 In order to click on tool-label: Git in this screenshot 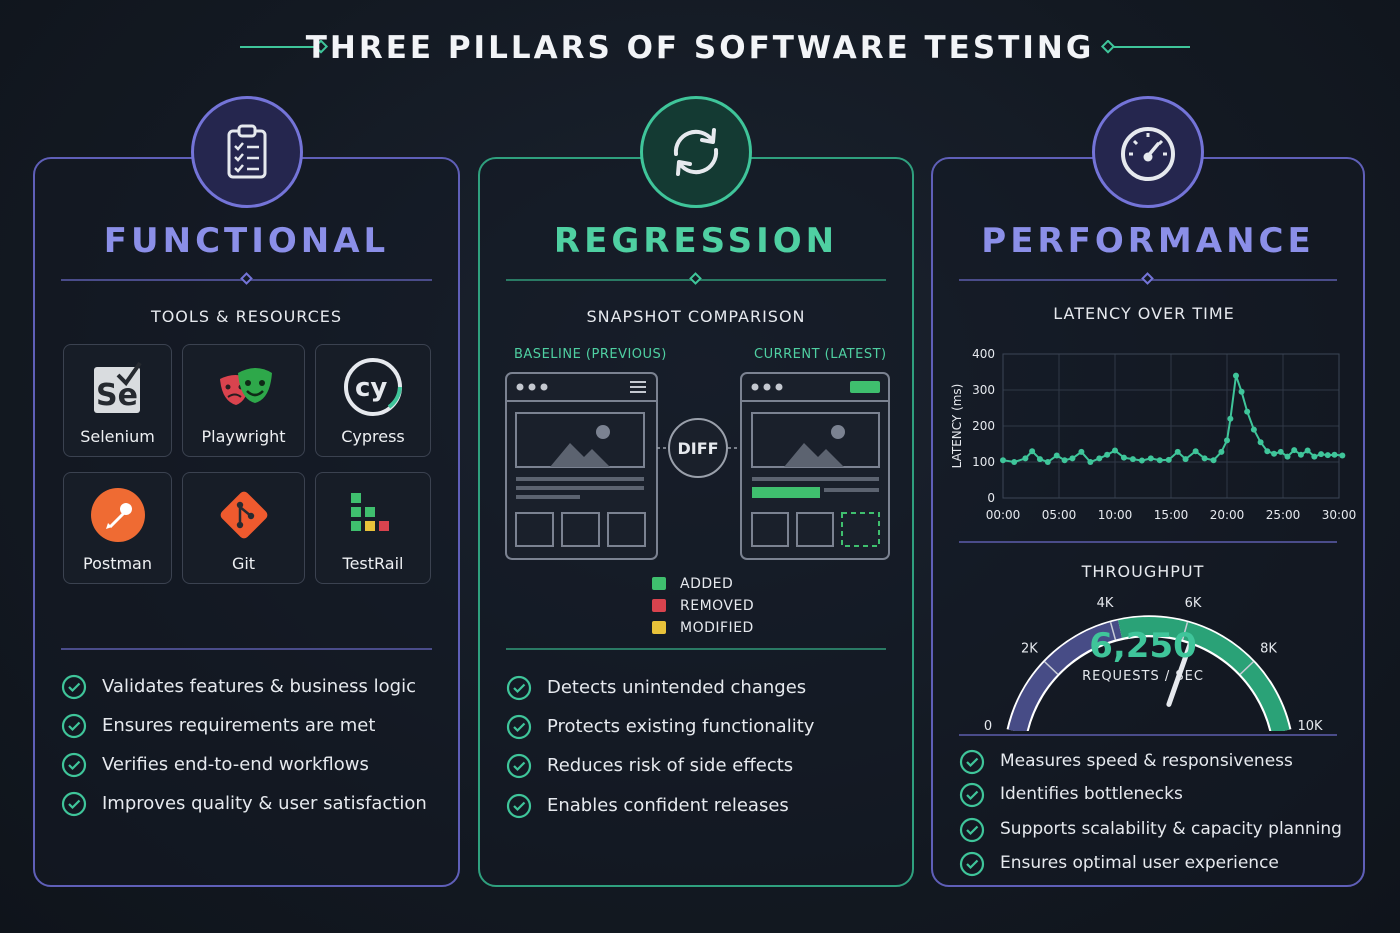, I will do `click(243, 563)`.